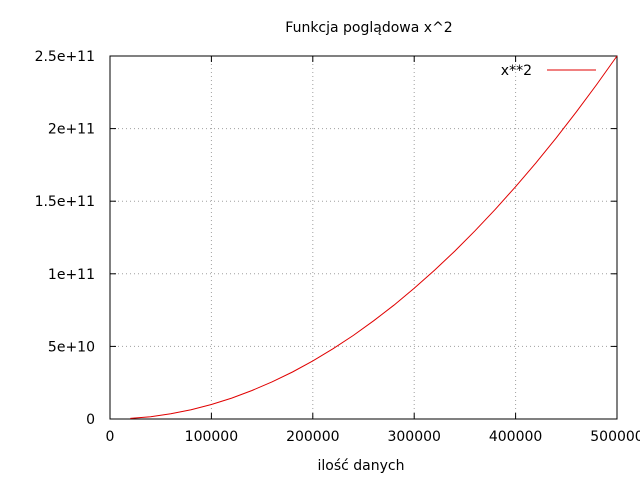 This screenshot has height=480, width=640. What do you see at coordinates (71, 130) in the screenshot?
I see `y-tick-label: 2e+11` at bounding box center [71, 130].